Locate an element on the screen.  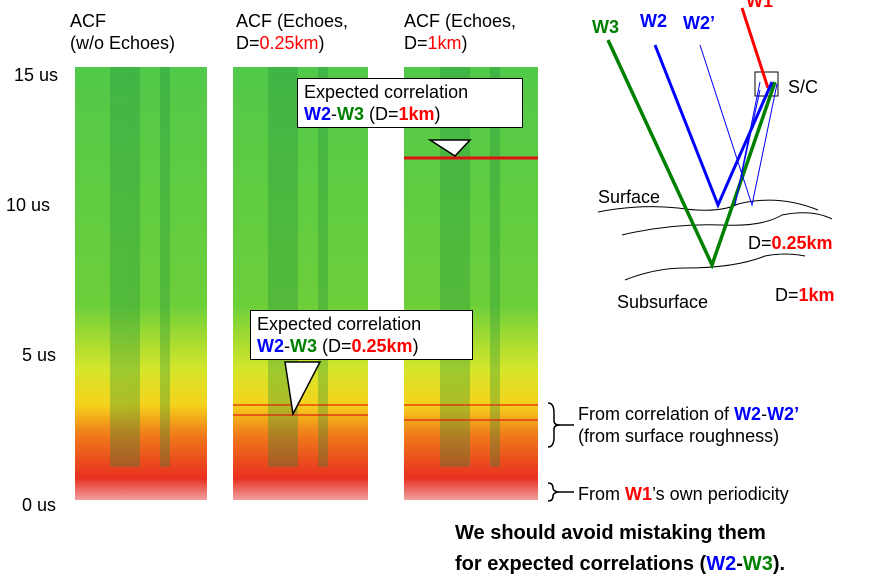
text-line: W2-W3 (D=0.25km) is located at coordinates (361, 346).